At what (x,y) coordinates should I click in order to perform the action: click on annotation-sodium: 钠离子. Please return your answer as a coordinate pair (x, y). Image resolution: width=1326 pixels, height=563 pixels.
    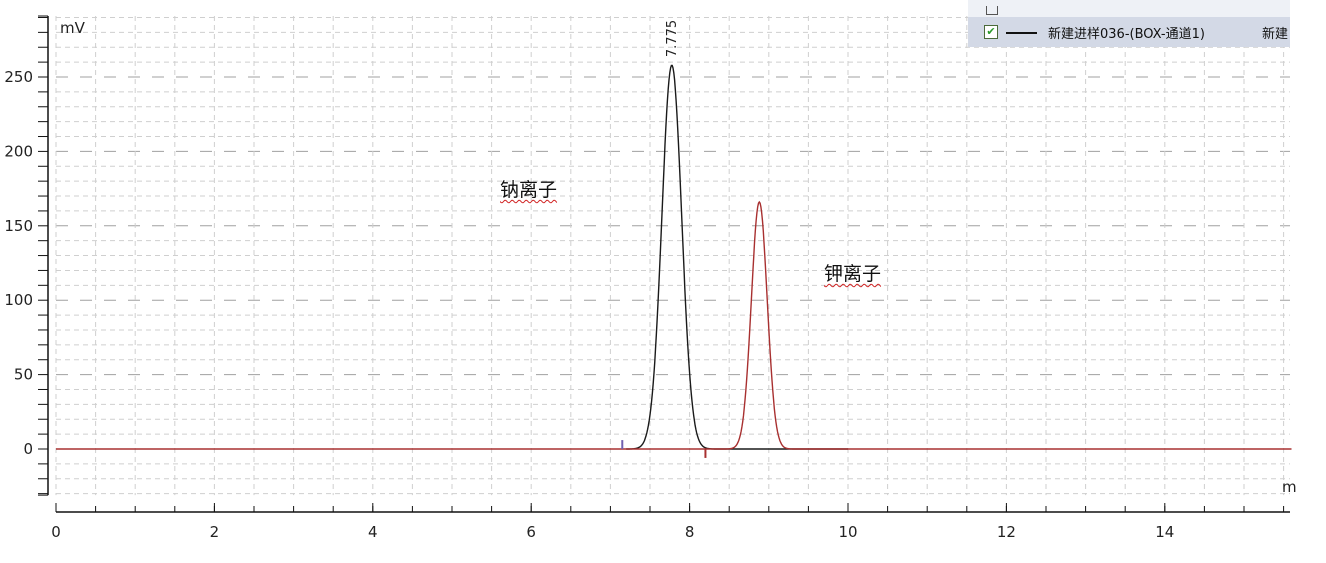
    Looking at the image, I should click on (529, 190).